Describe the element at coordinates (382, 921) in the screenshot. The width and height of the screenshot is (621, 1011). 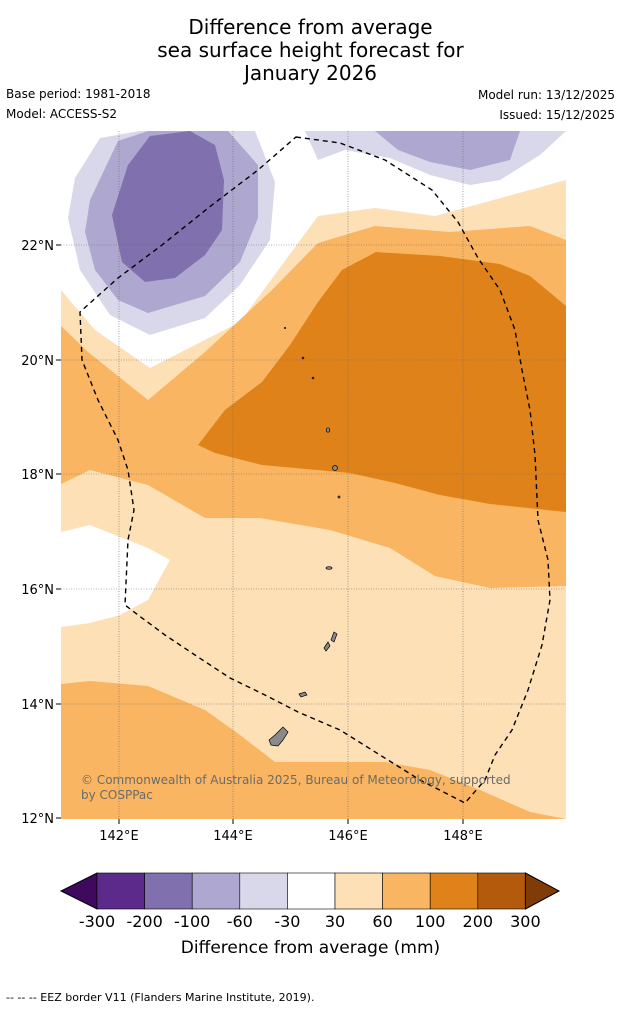
I see `colorbar-tick-label: 60` at that location.